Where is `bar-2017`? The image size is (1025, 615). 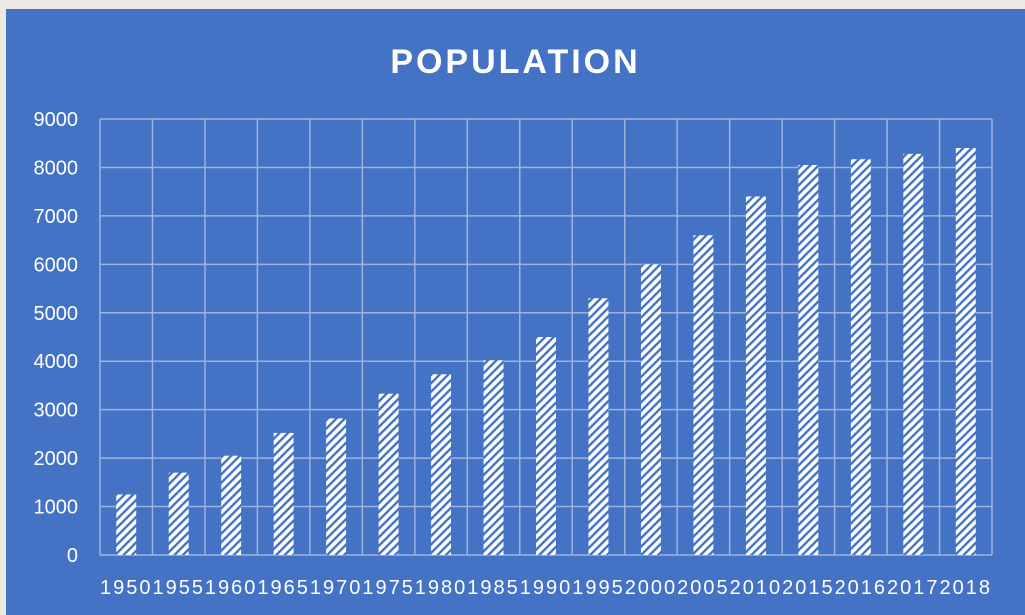 bar-2017 is located at coordinates (913, 354).